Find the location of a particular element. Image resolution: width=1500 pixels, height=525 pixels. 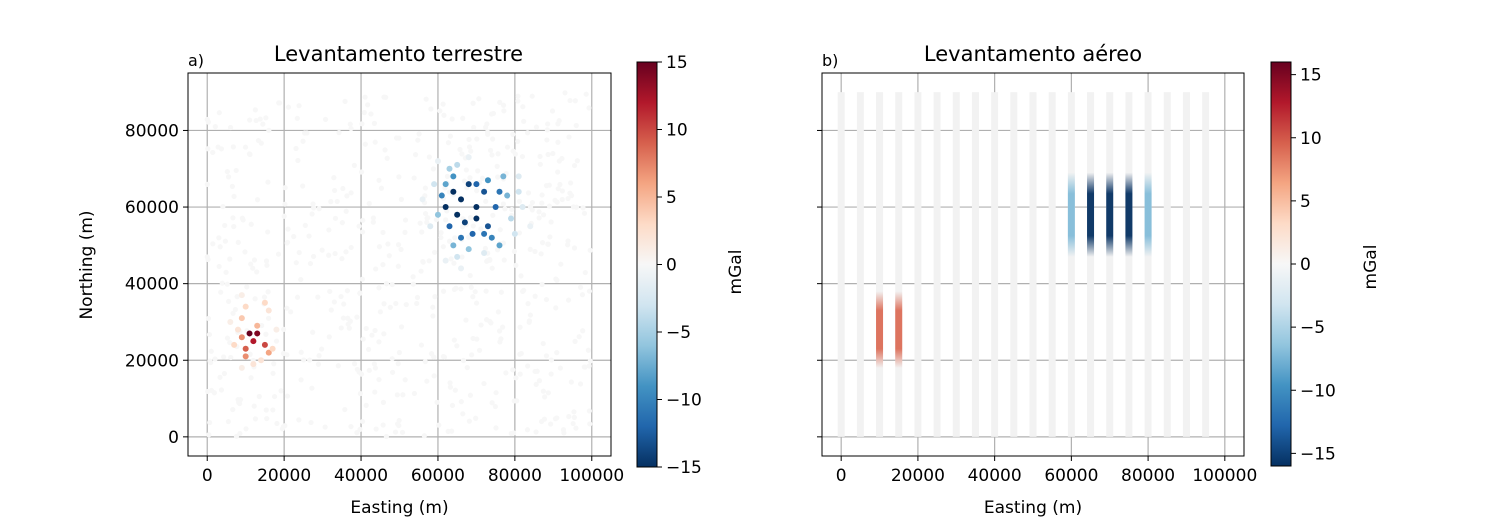

y-tick-label: 60000 is located at coordinates (152, 208).